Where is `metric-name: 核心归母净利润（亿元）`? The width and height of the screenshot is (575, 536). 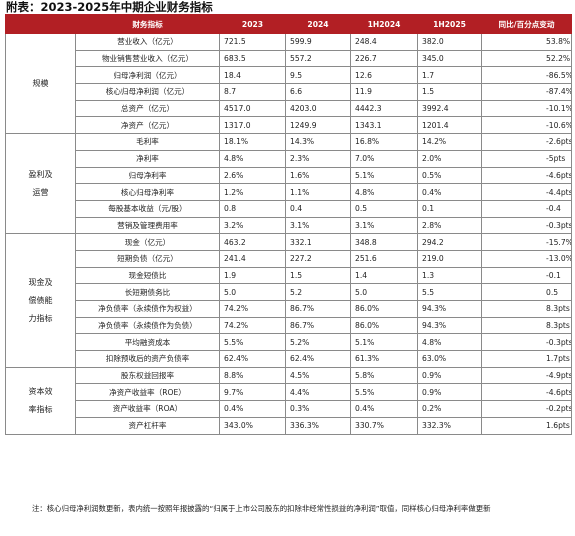
metric-name: 核心归母净利润（亿元） is located at coordinates (147, 92).